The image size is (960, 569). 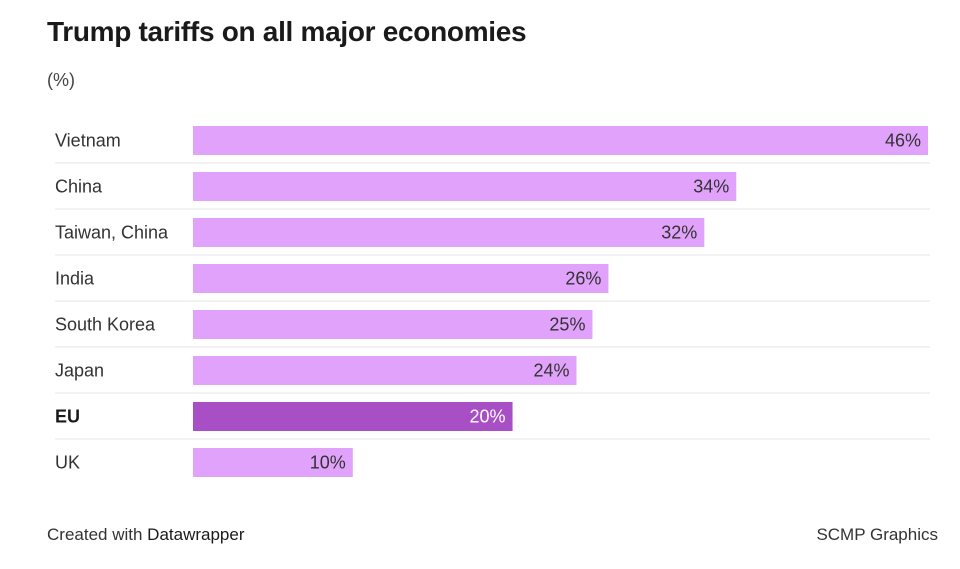 I want to click on bar-japan, so click(x=385, y=370).